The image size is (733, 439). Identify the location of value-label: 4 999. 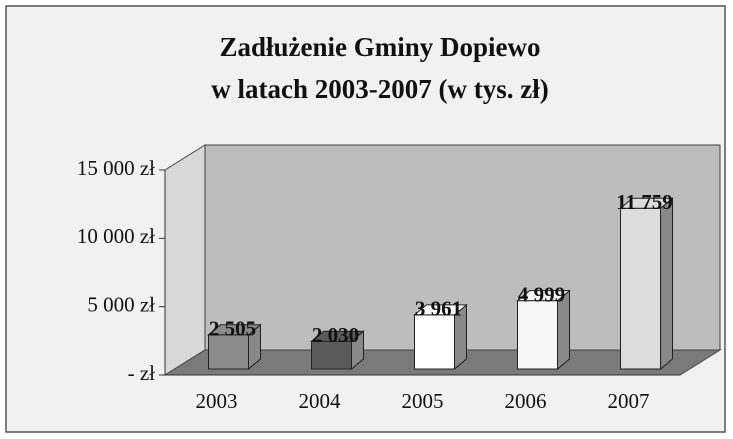
(541, 294).